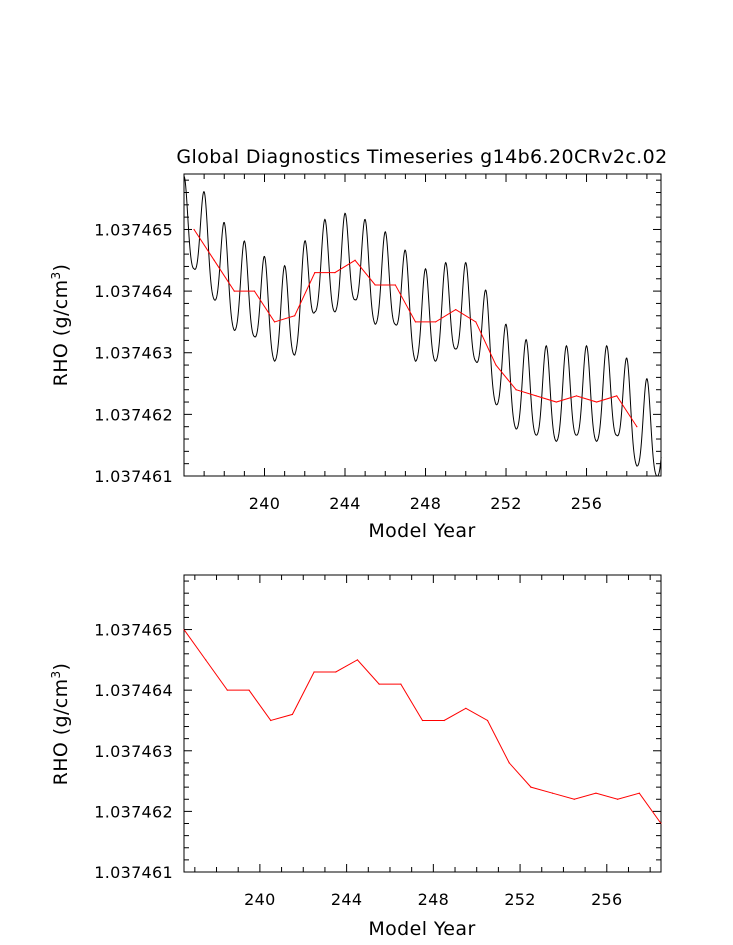  What do you see at coordinates (56, 674) in the screenshot?
I see `bottom-y-axis-label-sup: 3` at bounding box center [56, 674].